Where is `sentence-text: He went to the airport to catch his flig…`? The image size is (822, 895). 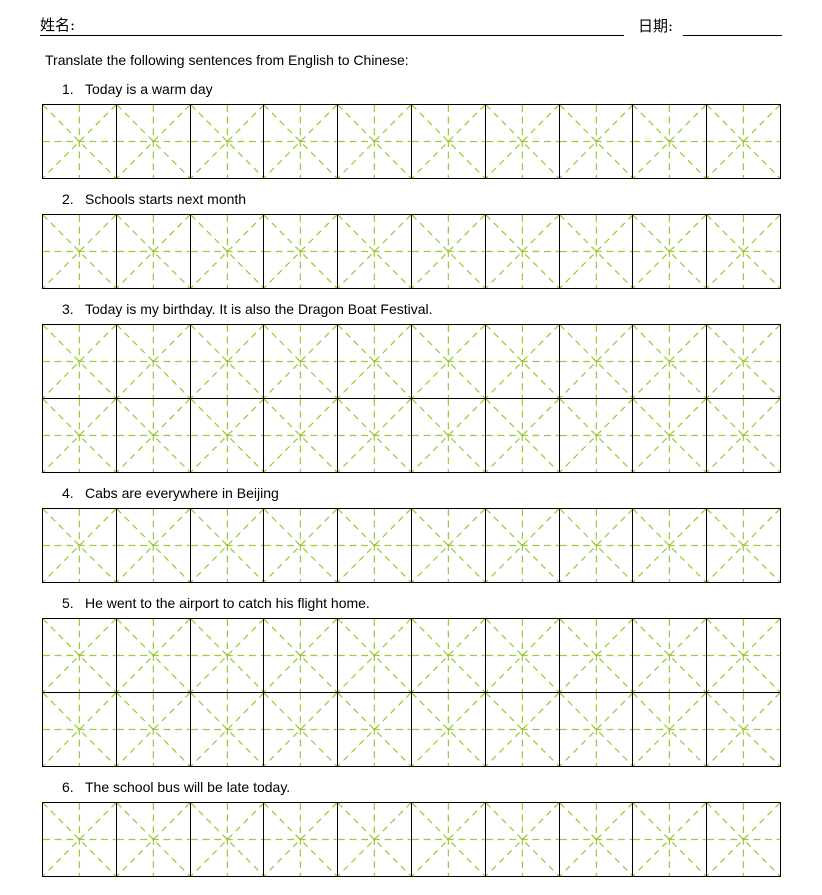 sentence-text: He went to the airport to catch his flig… is located at coordinates (227, 603).